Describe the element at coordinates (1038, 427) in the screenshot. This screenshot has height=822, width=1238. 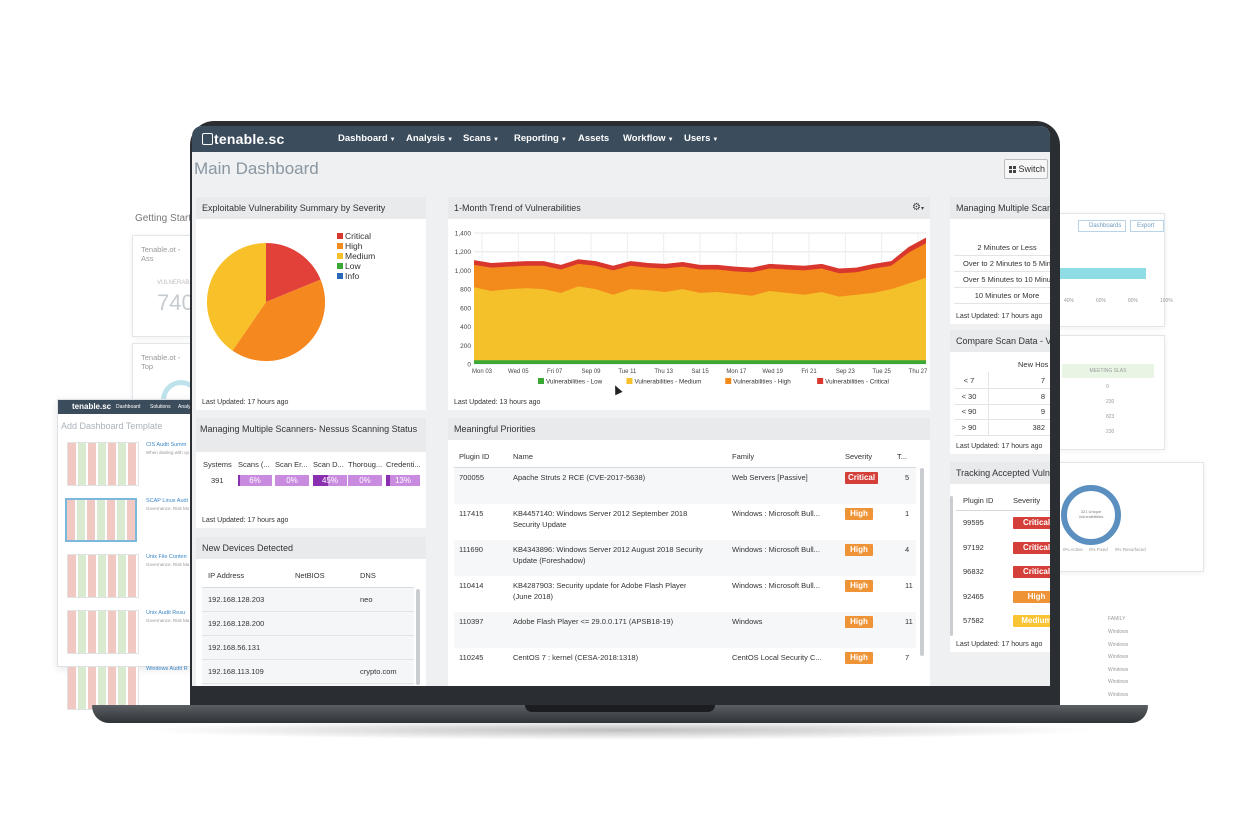
I see `compare-scan-count: 382` at that location.